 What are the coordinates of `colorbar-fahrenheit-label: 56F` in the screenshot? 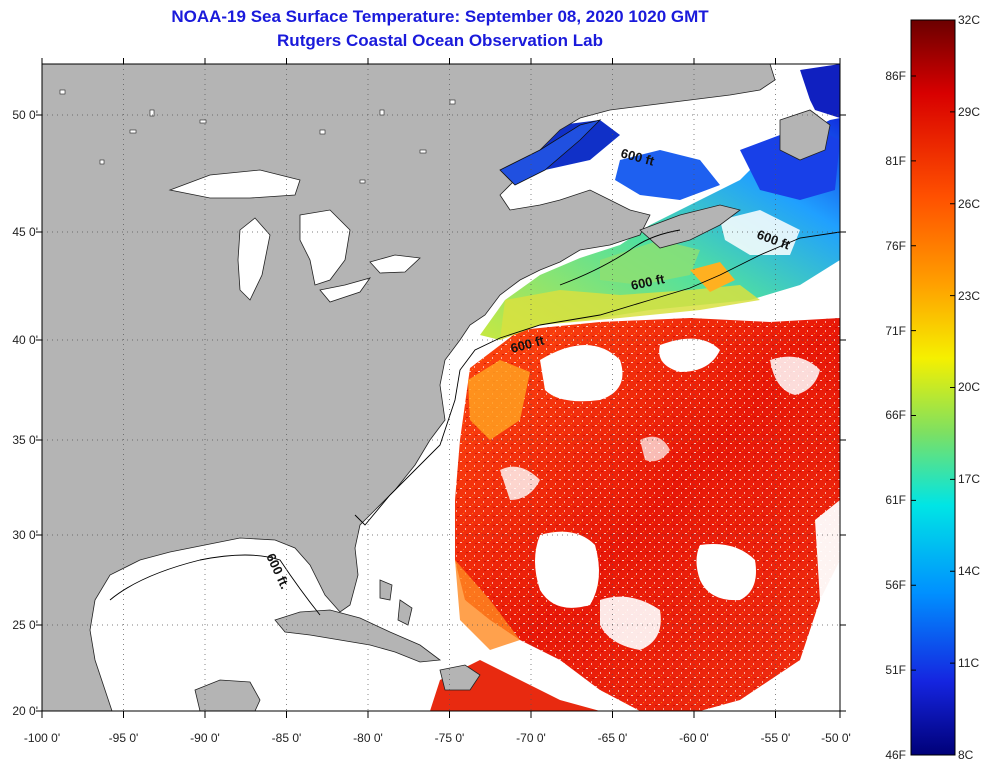 It's located at (895, 585).